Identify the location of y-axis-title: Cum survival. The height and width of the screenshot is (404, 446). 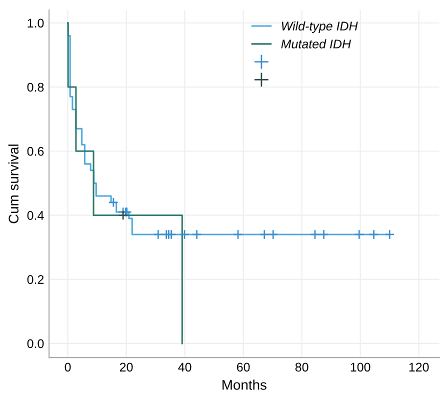
(13, 184).